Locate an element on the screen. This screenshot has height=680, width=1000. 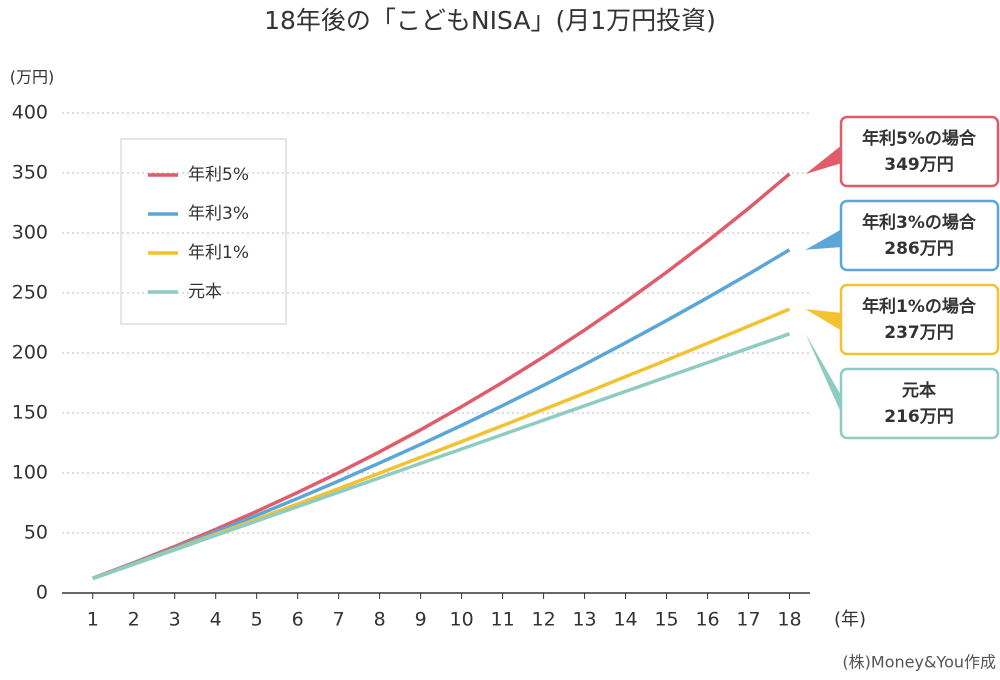
x-tick-label: 8 is located at coordinates (380, 620).